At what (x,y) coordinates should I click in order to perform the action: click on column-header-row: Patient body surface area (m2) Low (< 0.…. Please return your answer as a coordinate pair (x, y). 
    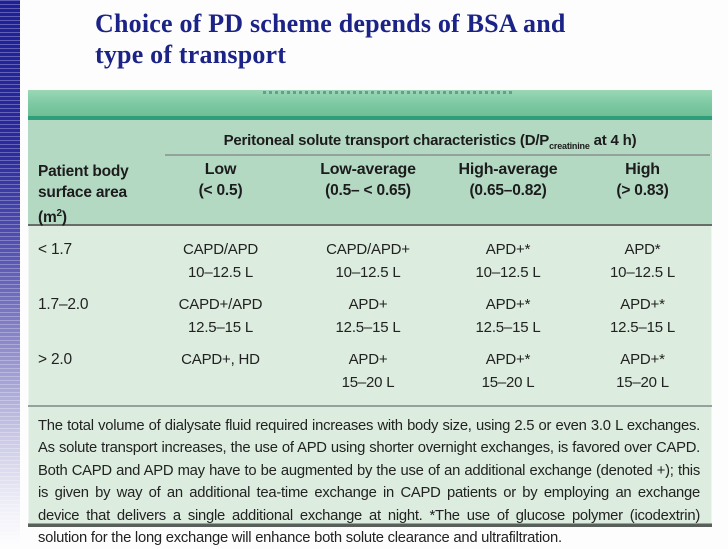
    Looking at the image, I should click on (370, 194).